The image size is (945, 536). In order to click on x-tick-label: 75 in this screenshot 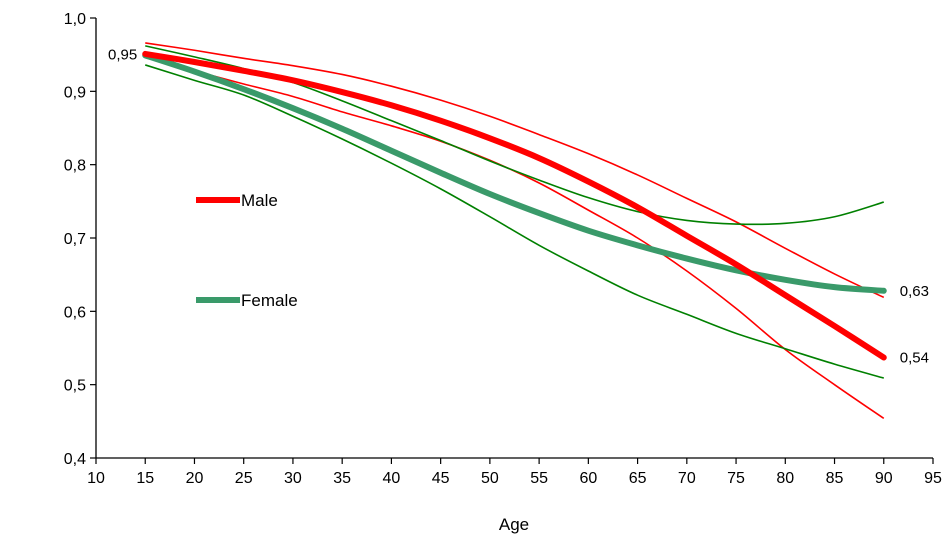, I will do `click(736, 478)`.